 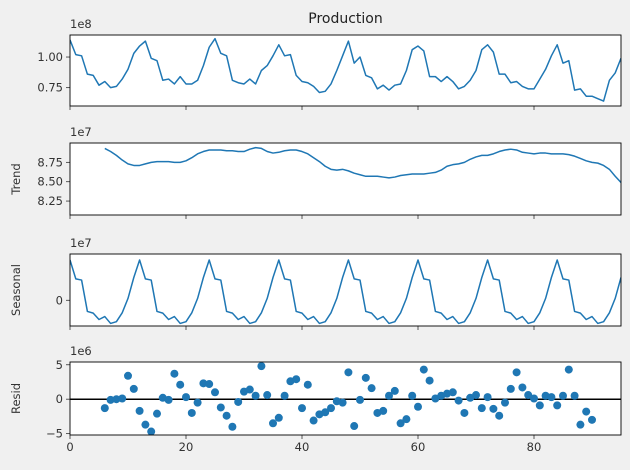 I want to click on observed-series-line, so click(x=345, y=69).